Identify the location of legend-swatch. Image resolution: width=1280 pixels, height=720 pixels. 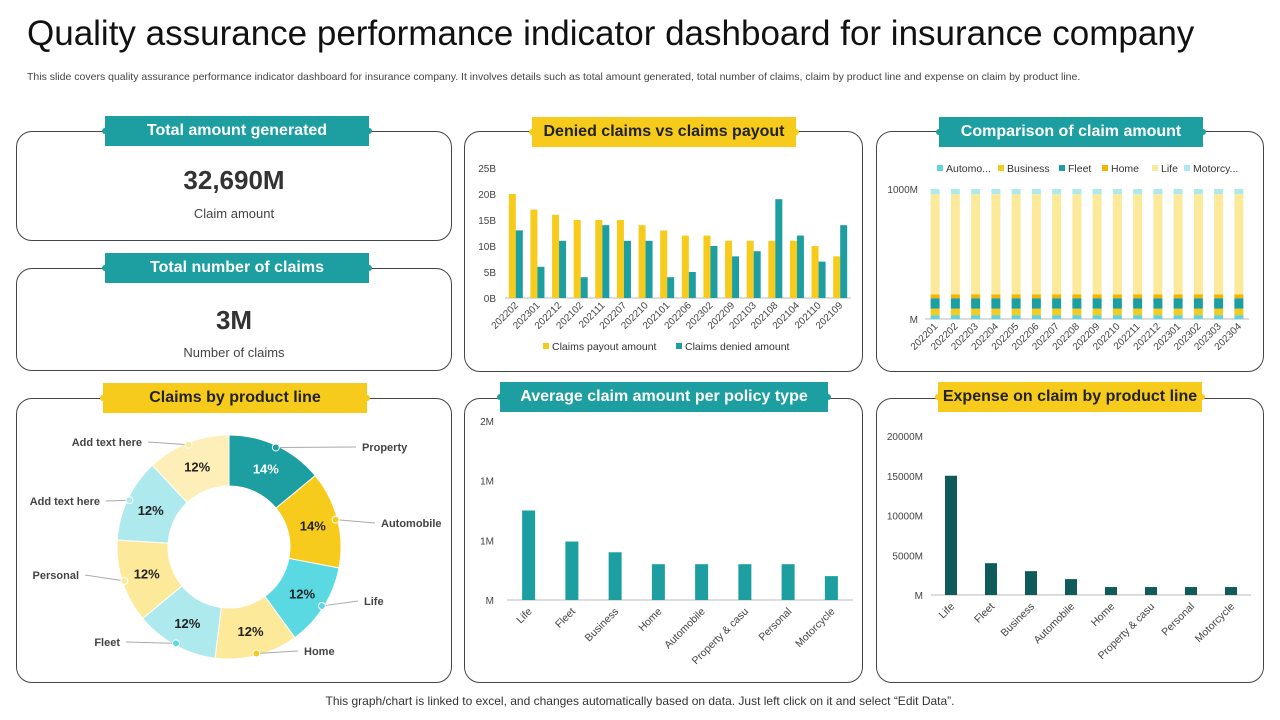
(1062, 168).